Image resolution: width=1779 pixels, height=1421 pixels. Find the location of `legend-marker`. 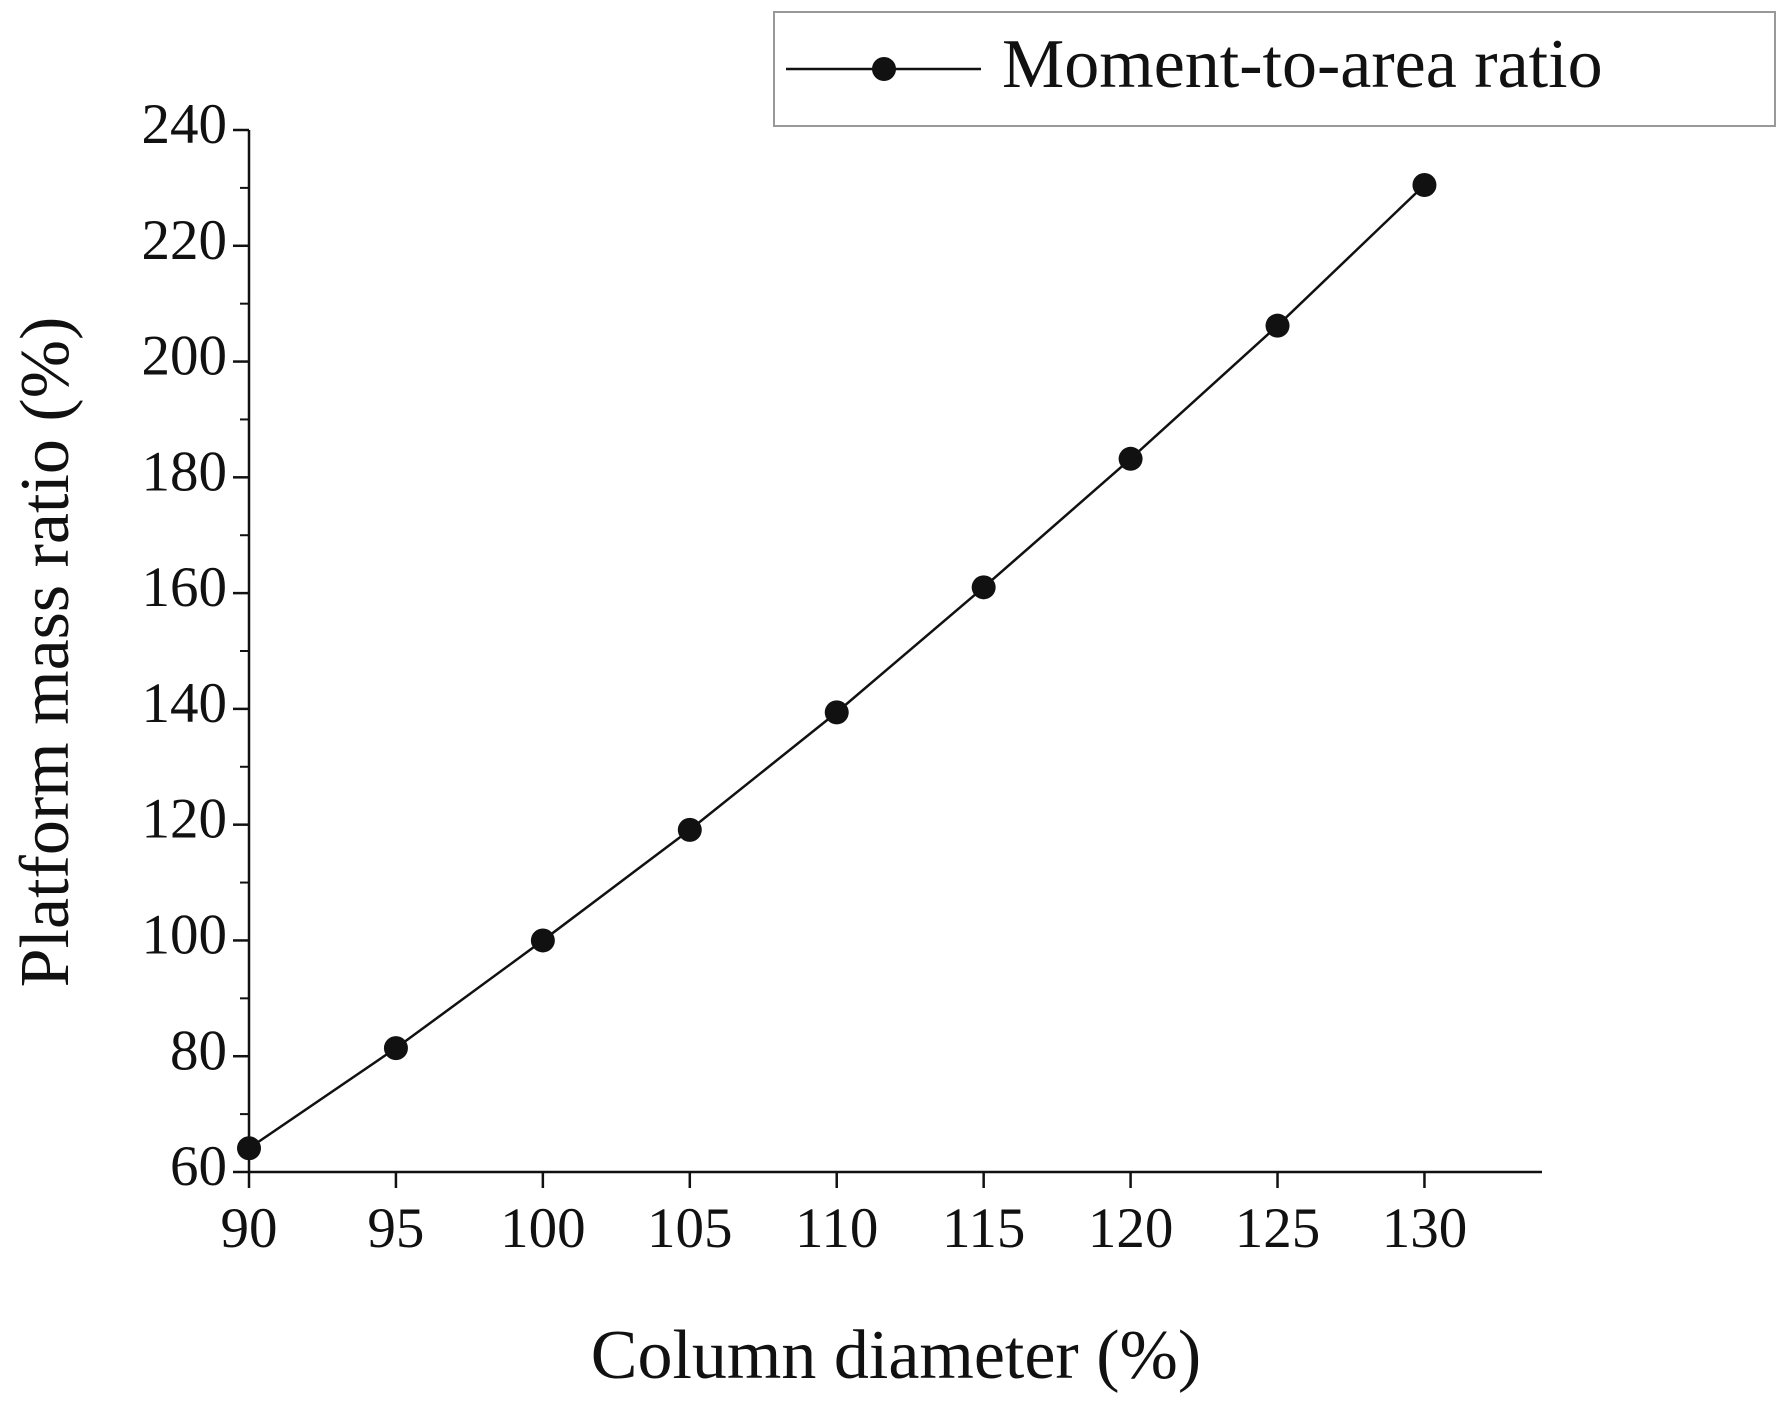

legend-marker is located at coordinates (884, 69).